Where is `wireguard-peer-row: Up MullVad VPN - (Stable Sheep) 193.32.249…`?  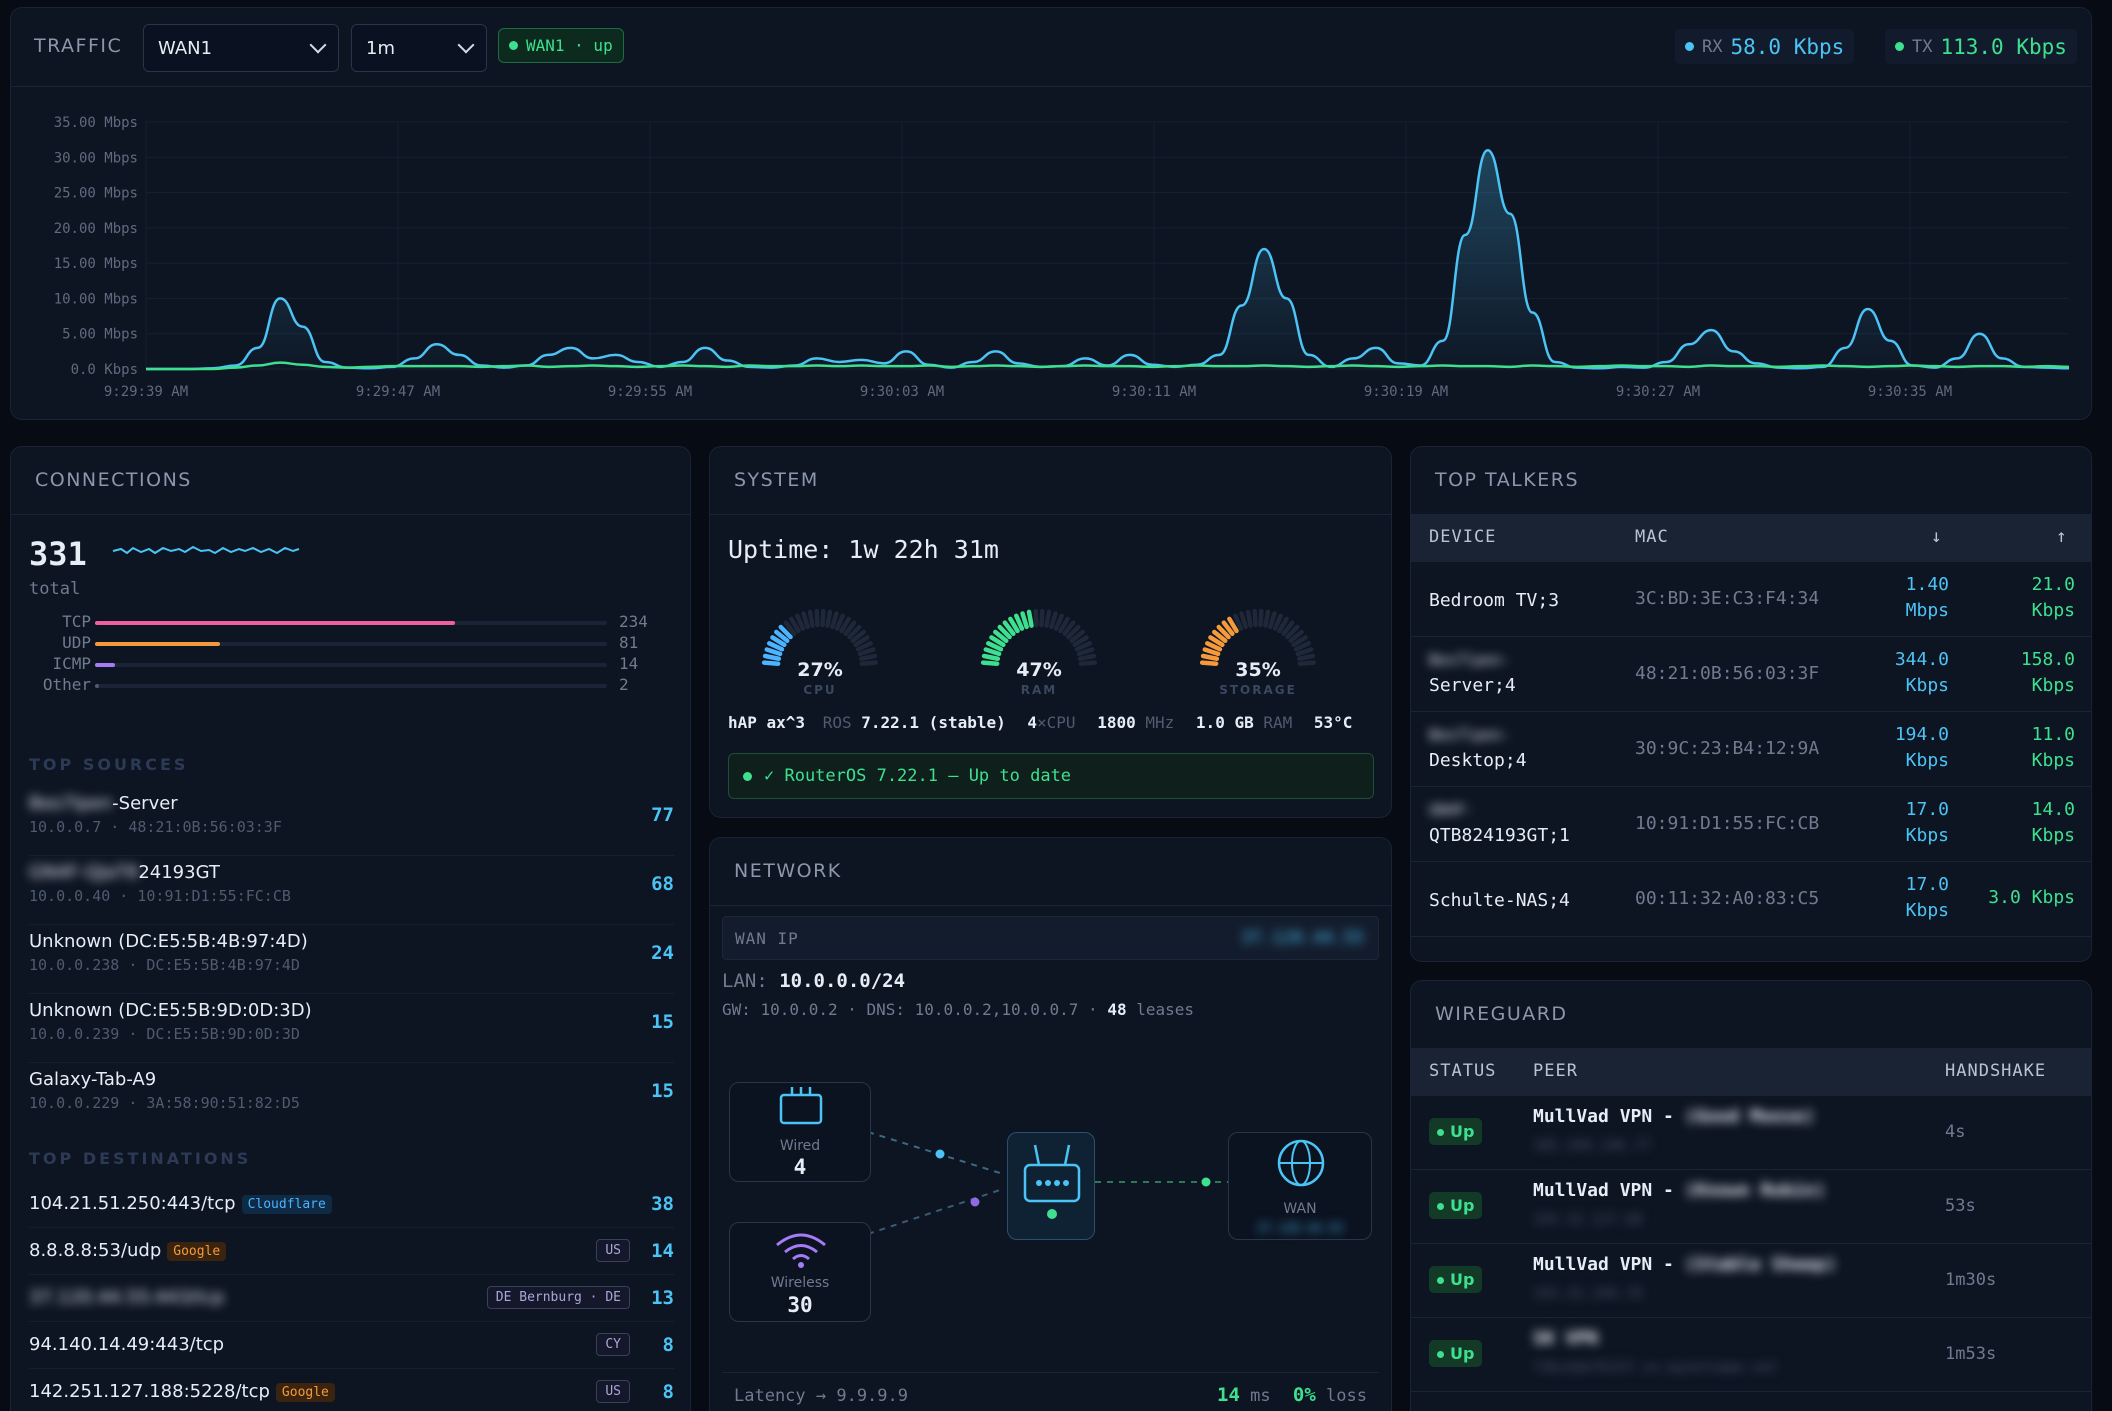
wireguard-peer-row: Up MullVad VPN - (Stable Sheep) 193.32.249… is located at coordinates (1751, 1281).